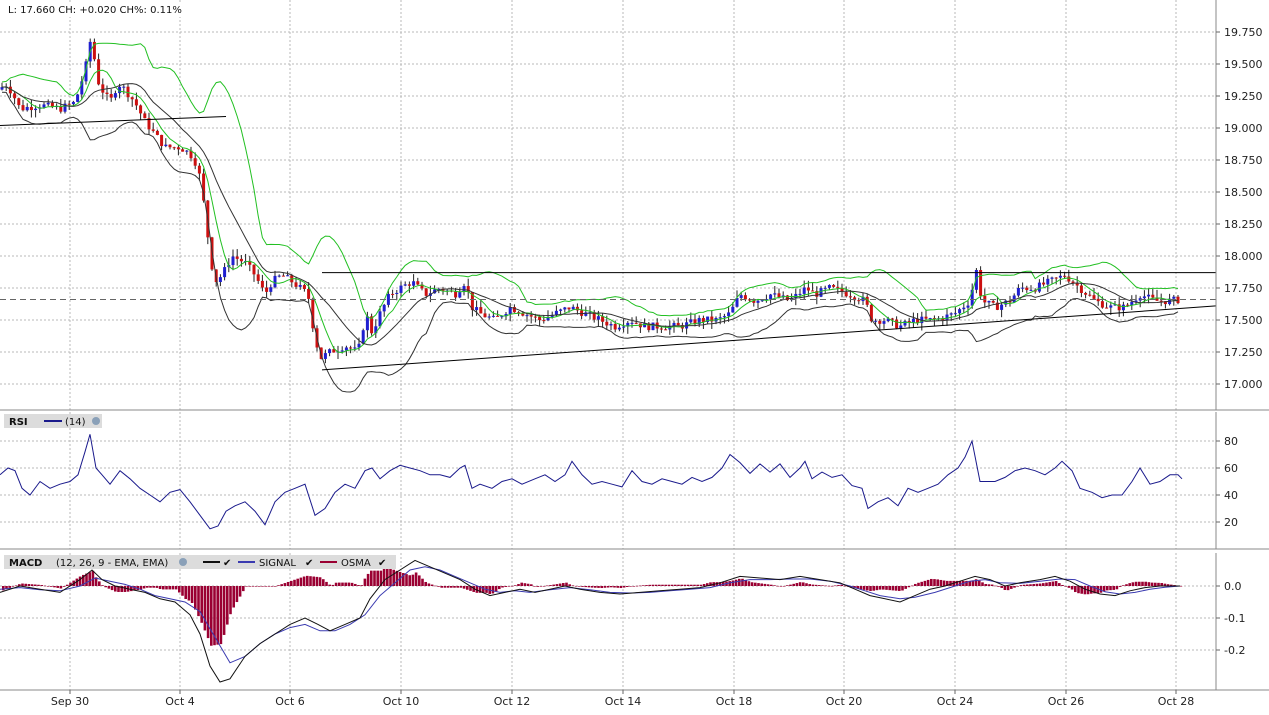 This screenshot has height=715, width=1269. Describe the element at coordinates (382, 563) in the screenshot. I see `osma-check-icon: ✔` at that location.